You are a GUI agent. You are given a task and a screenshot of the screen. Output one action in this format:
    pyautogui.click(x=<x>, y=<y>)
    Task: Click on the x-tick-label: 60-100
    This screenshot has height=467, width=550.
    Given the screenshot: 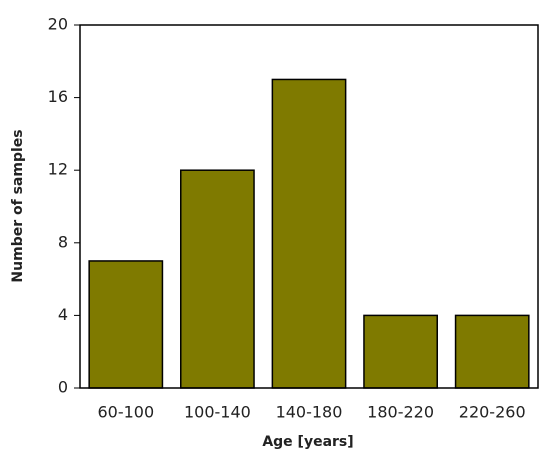 What is the action you would take?
    pyautogui.click(x=125, y=412)
    